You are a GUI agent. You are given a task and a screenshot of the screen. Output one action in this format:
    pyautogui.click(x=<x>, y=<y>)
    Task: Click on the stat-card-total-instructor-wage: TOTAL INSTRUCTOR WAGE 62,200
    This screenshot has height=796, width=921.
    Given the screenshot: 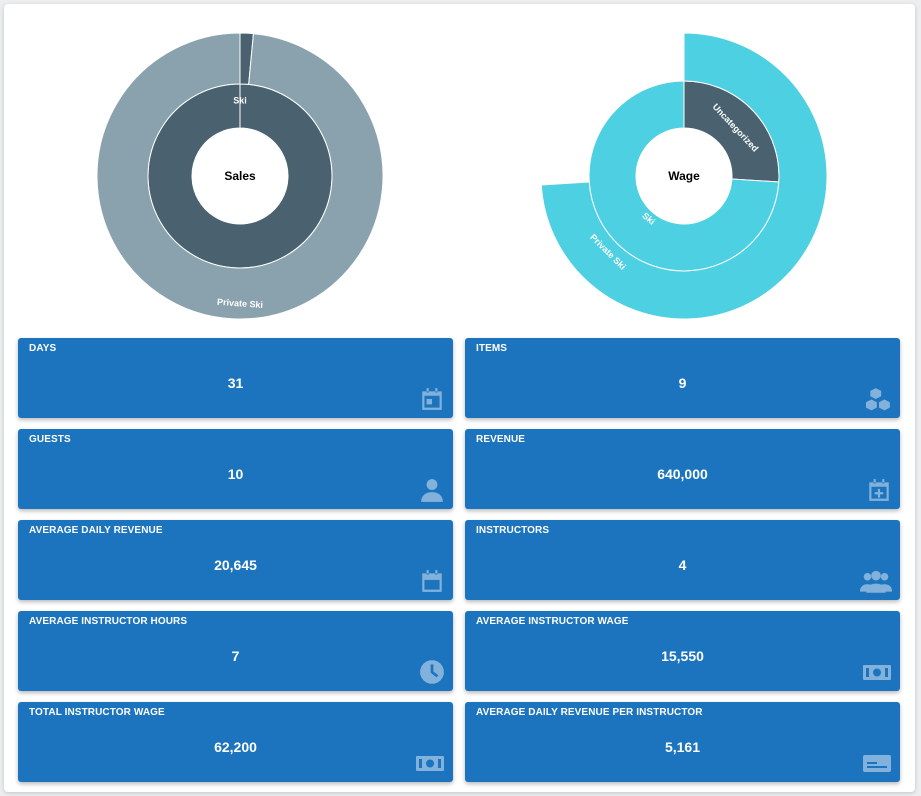 What is the action you would take?
    pyautogui.click(x=235, y=742)
    